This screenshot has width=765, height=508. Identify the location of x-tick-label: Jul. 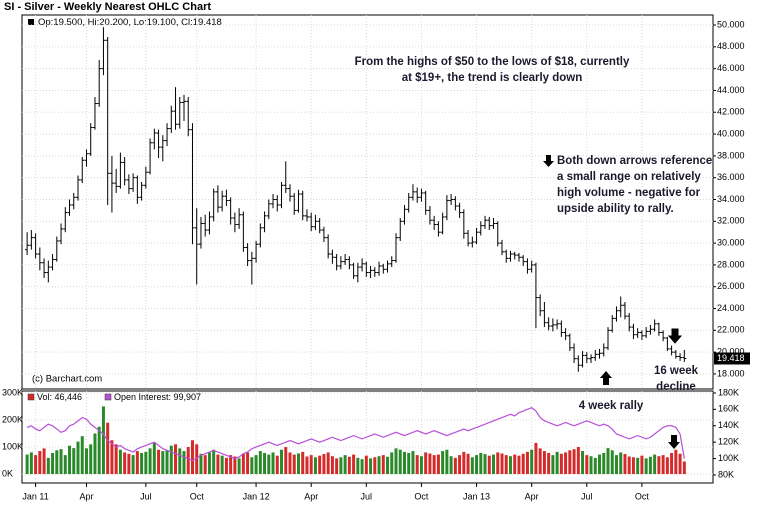
(367, 496).